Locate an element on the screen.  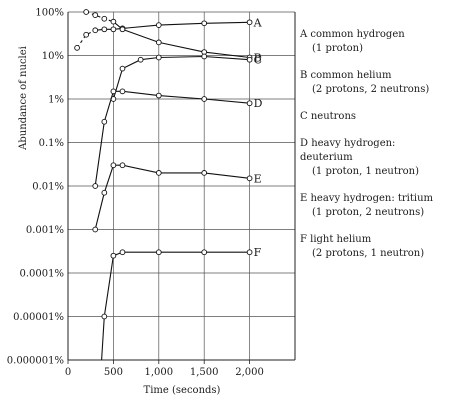
y-tick-label: 0.001% is located at coordinates (45, 230).